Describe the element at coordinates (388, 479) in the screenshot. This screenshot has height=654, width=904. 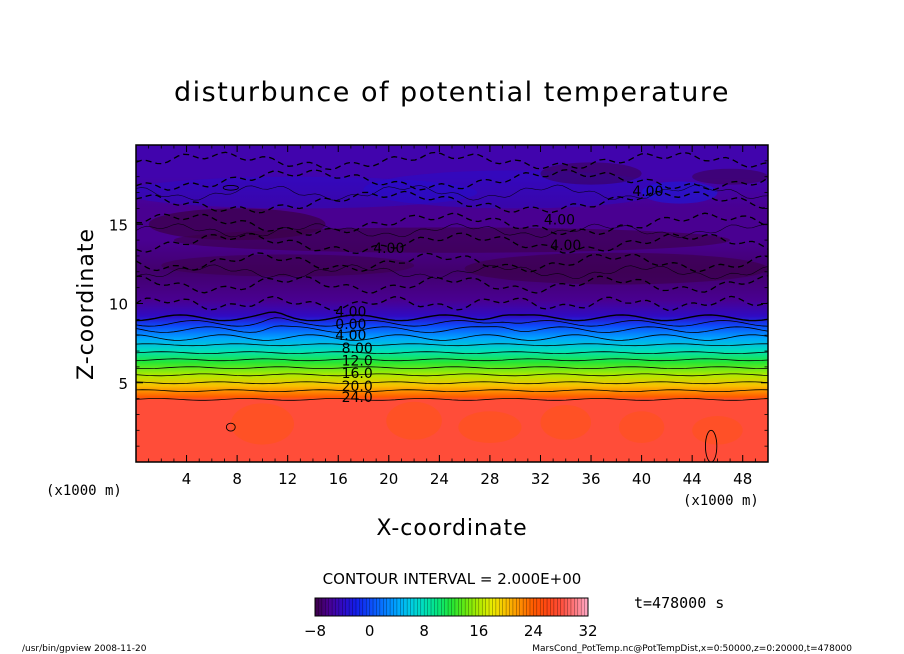
I see `x-tick-label: 20` at that location.